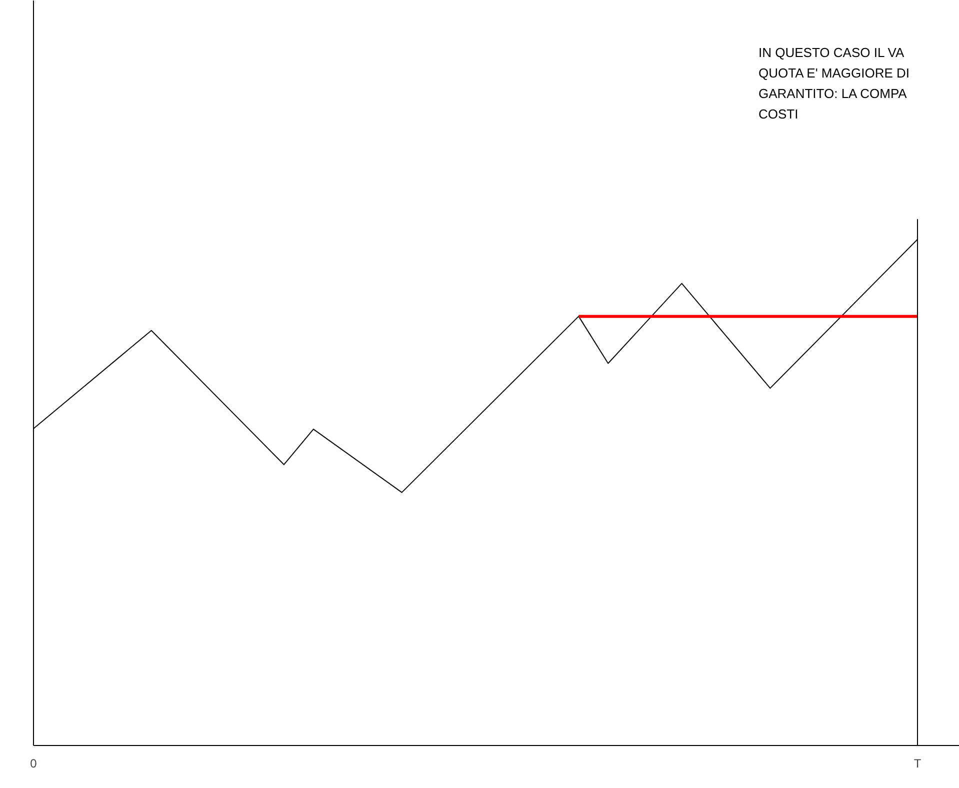  I want to click on x-tick-label: T, so click(918, 763).